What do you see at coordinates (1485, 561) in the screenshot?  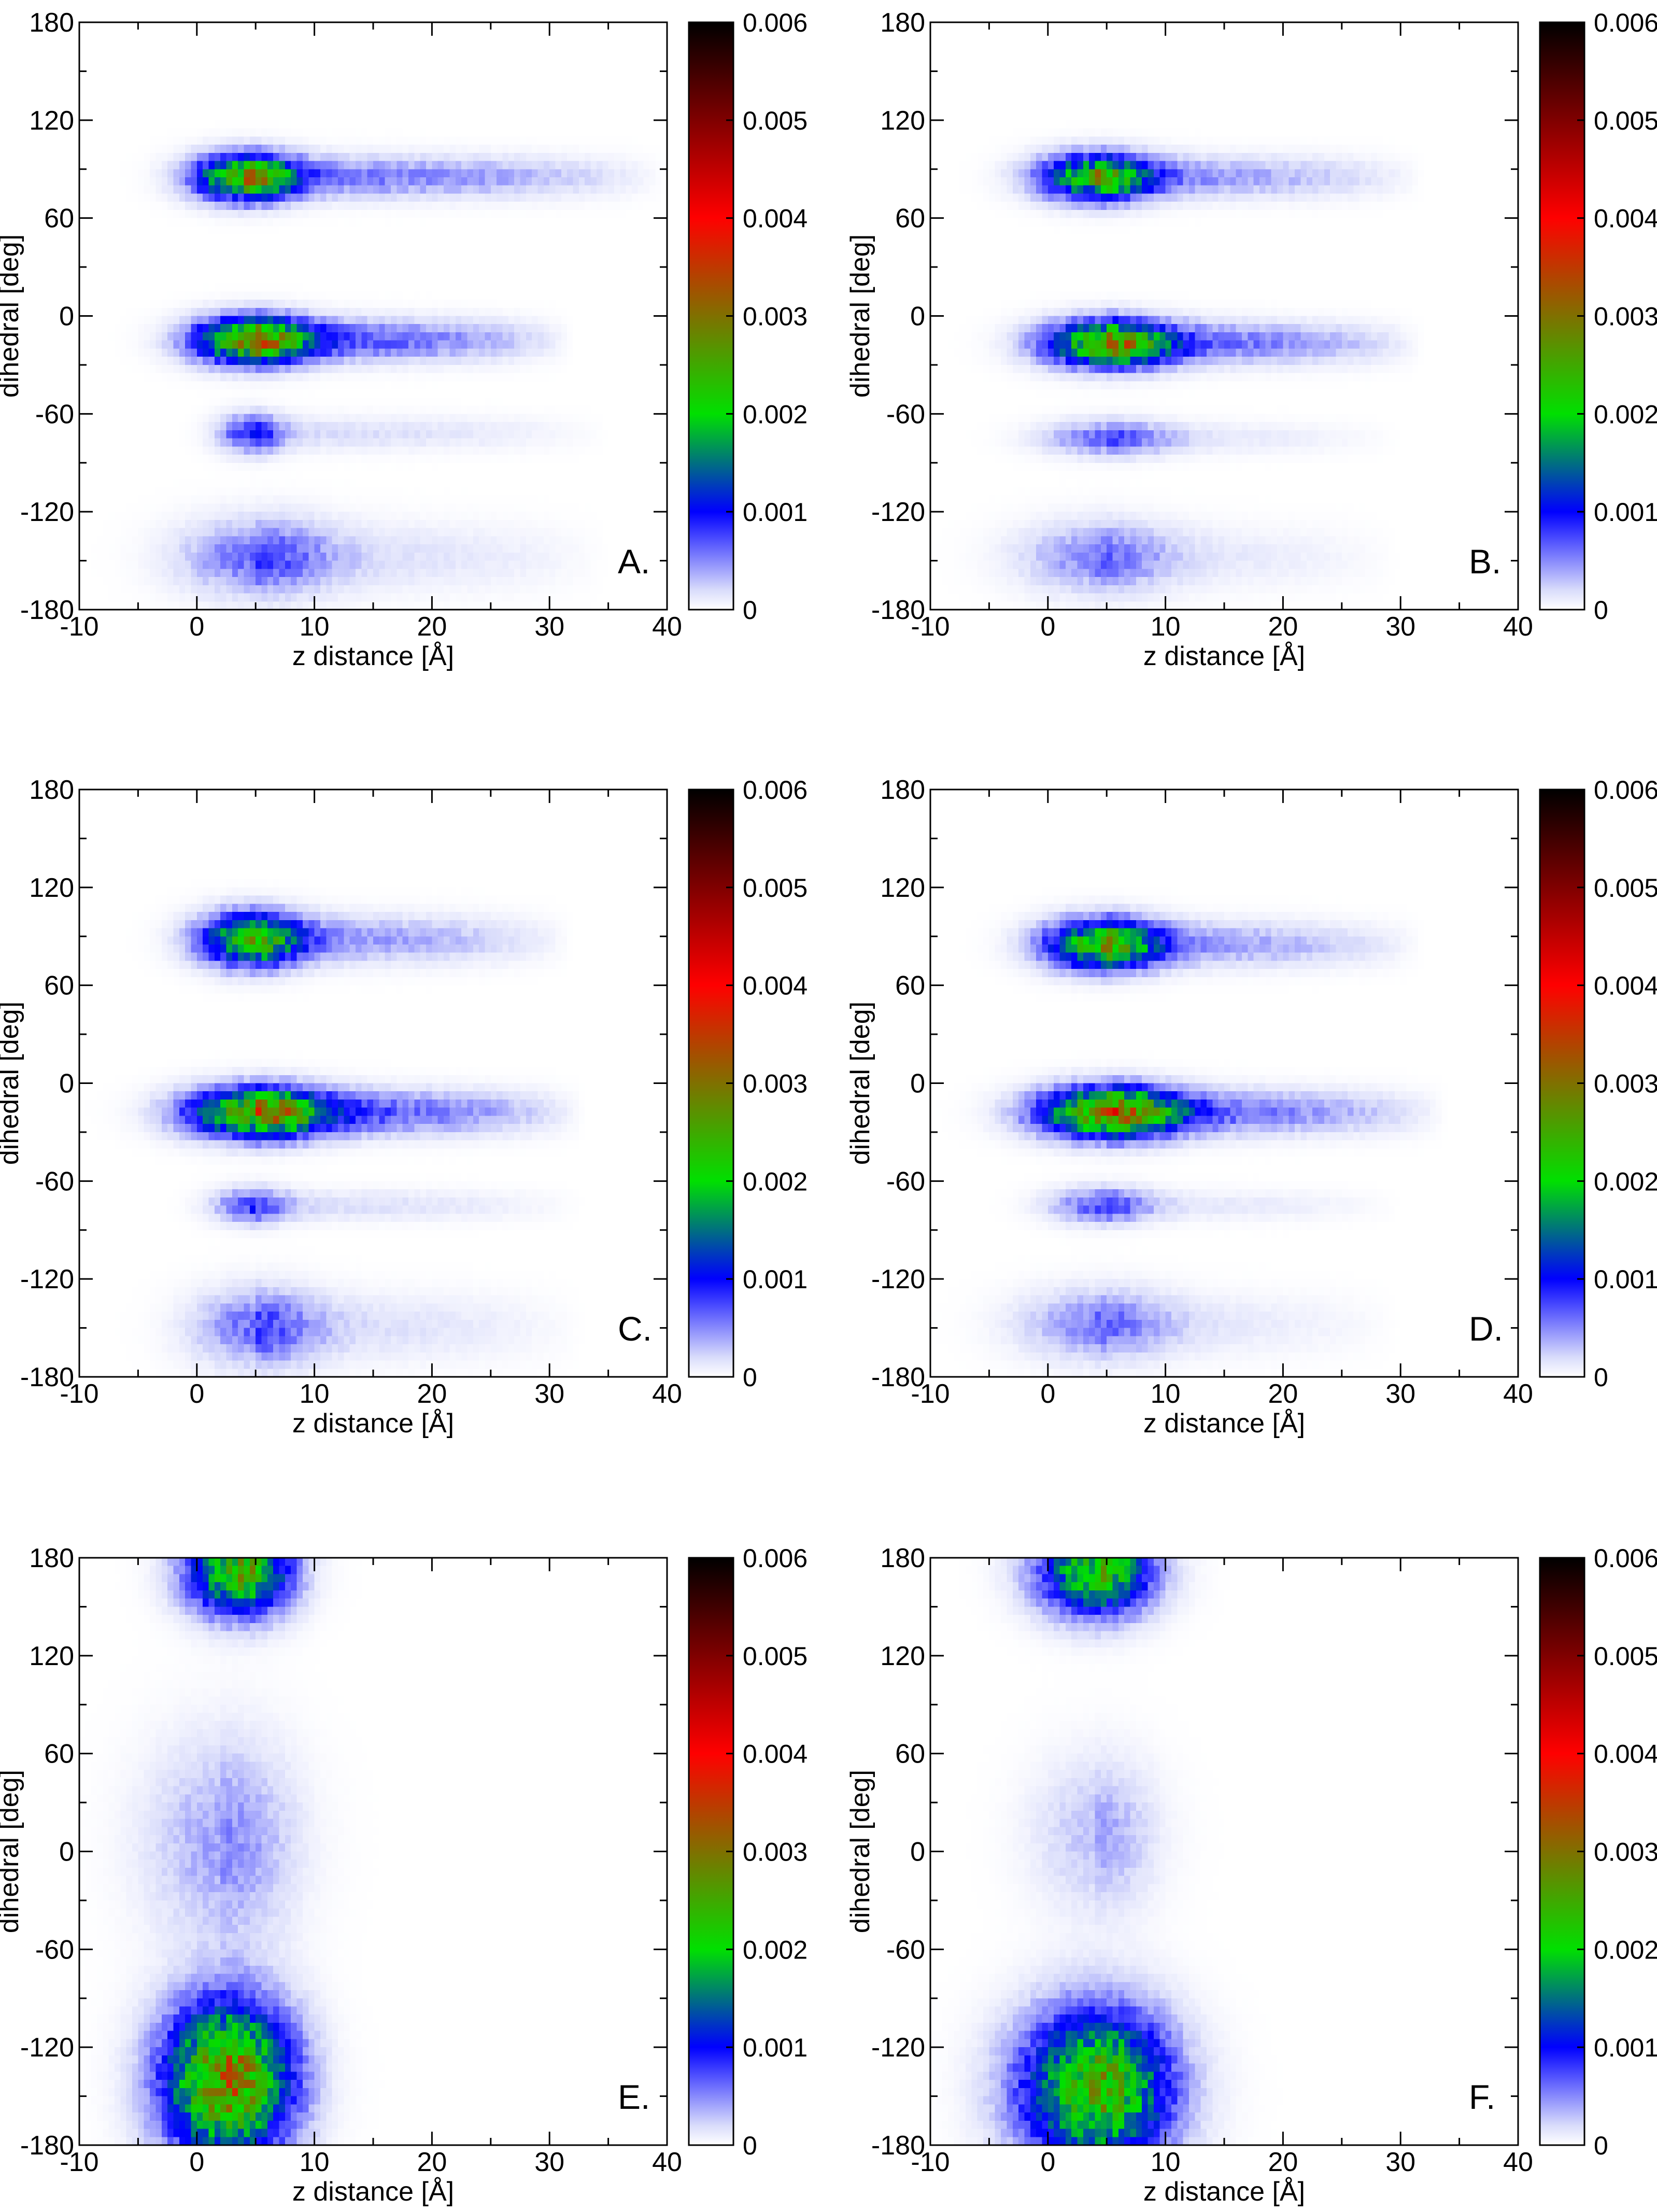 I see `panel-label: B.` at bounding box center [1485, 561].